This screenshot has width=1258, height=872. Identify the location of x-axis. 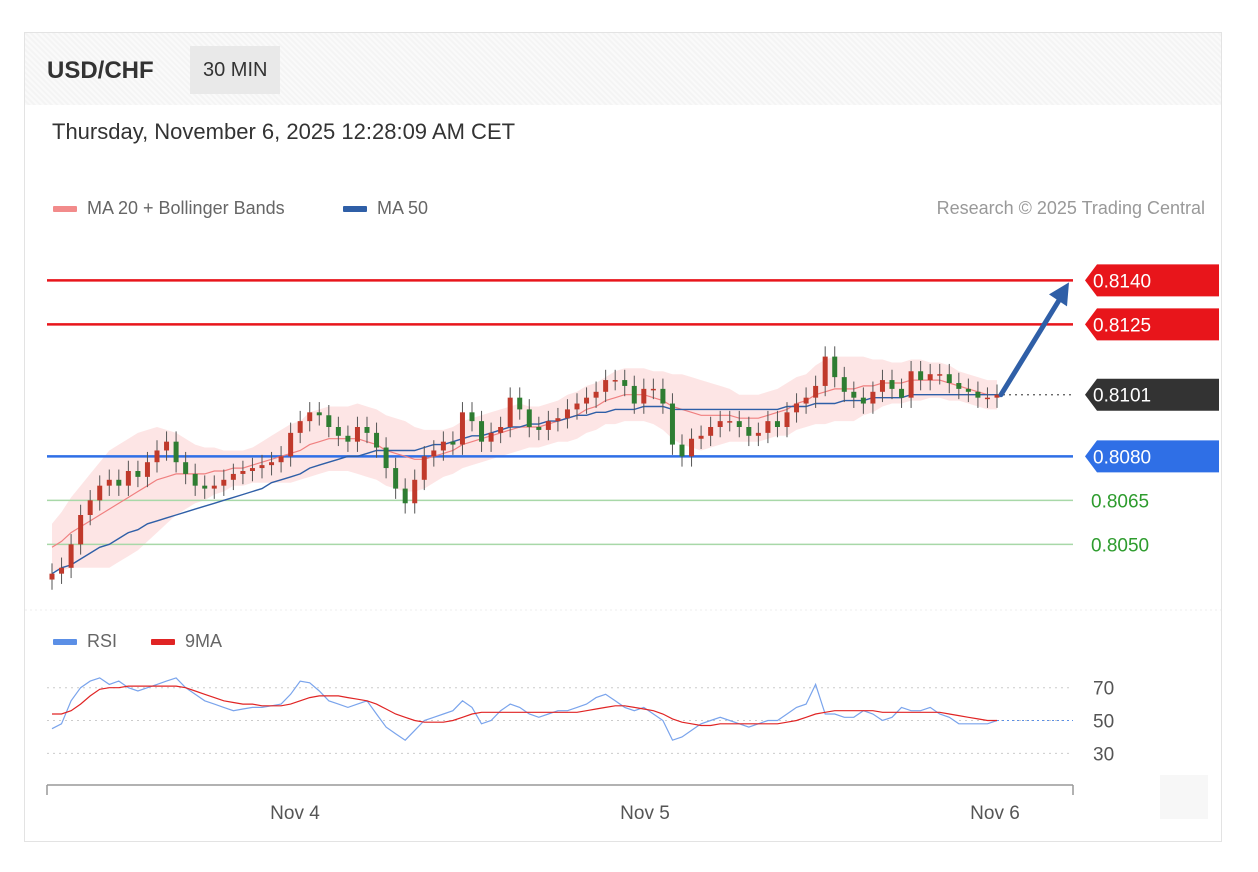
(560, 789).